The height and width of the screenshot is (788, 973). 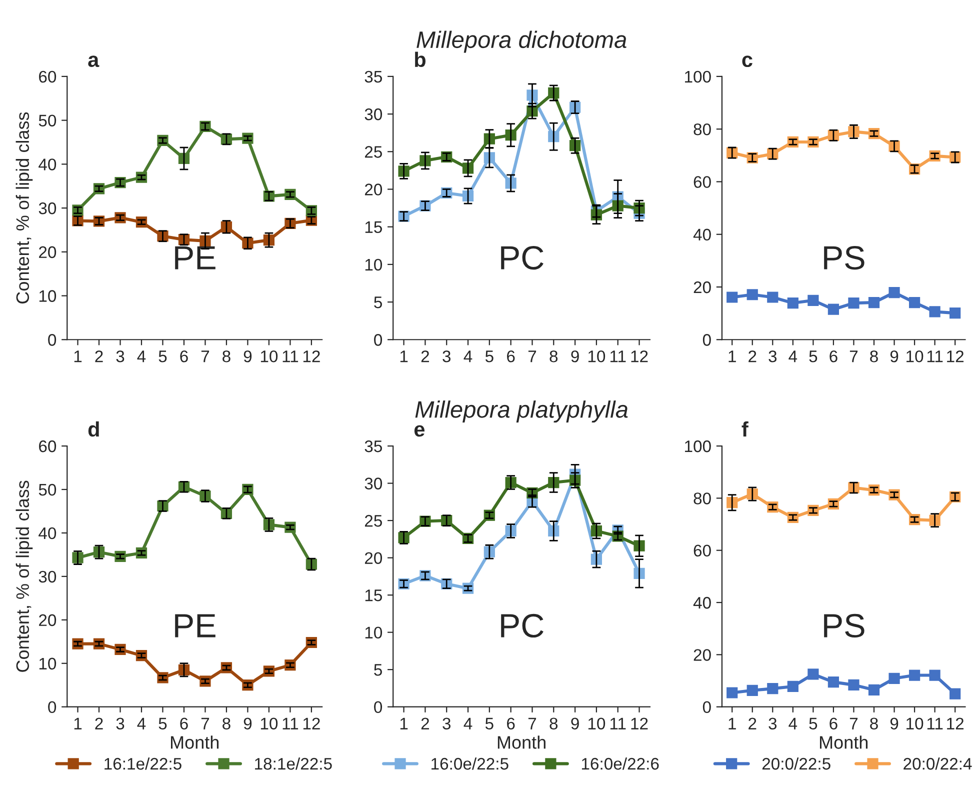 What do you see at coordinates (702, 129) in the screenshot?
I see `y-tick-label: 80` at bounding box center [702, 129].